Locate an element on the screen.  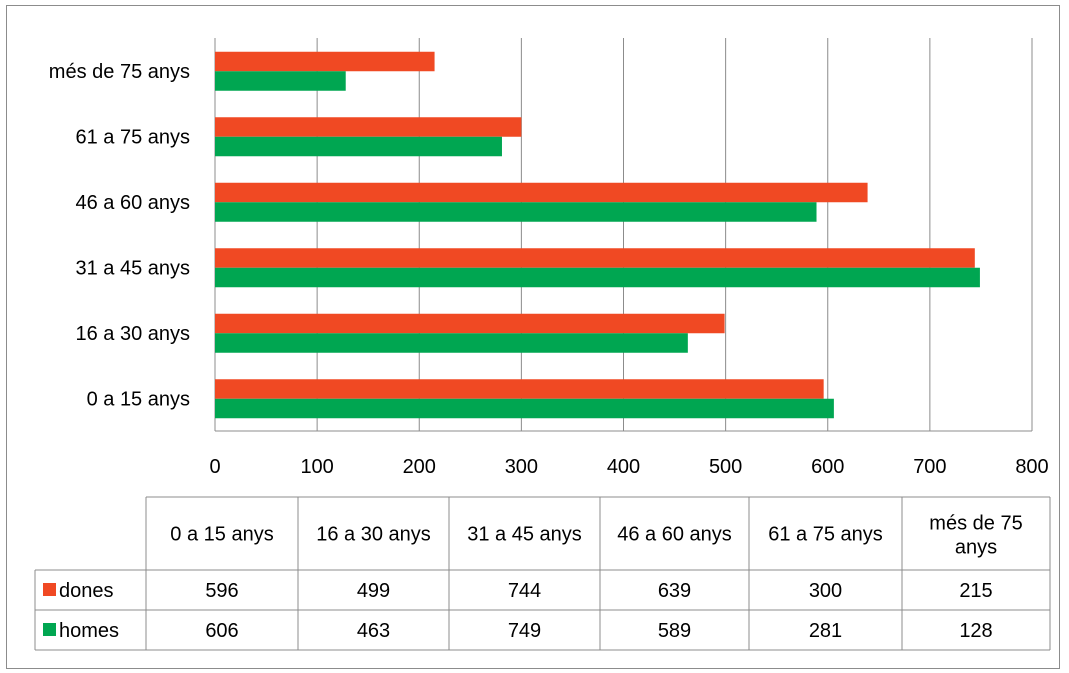
x-tick-label-300: 300 is located at coordinates (521, 467).